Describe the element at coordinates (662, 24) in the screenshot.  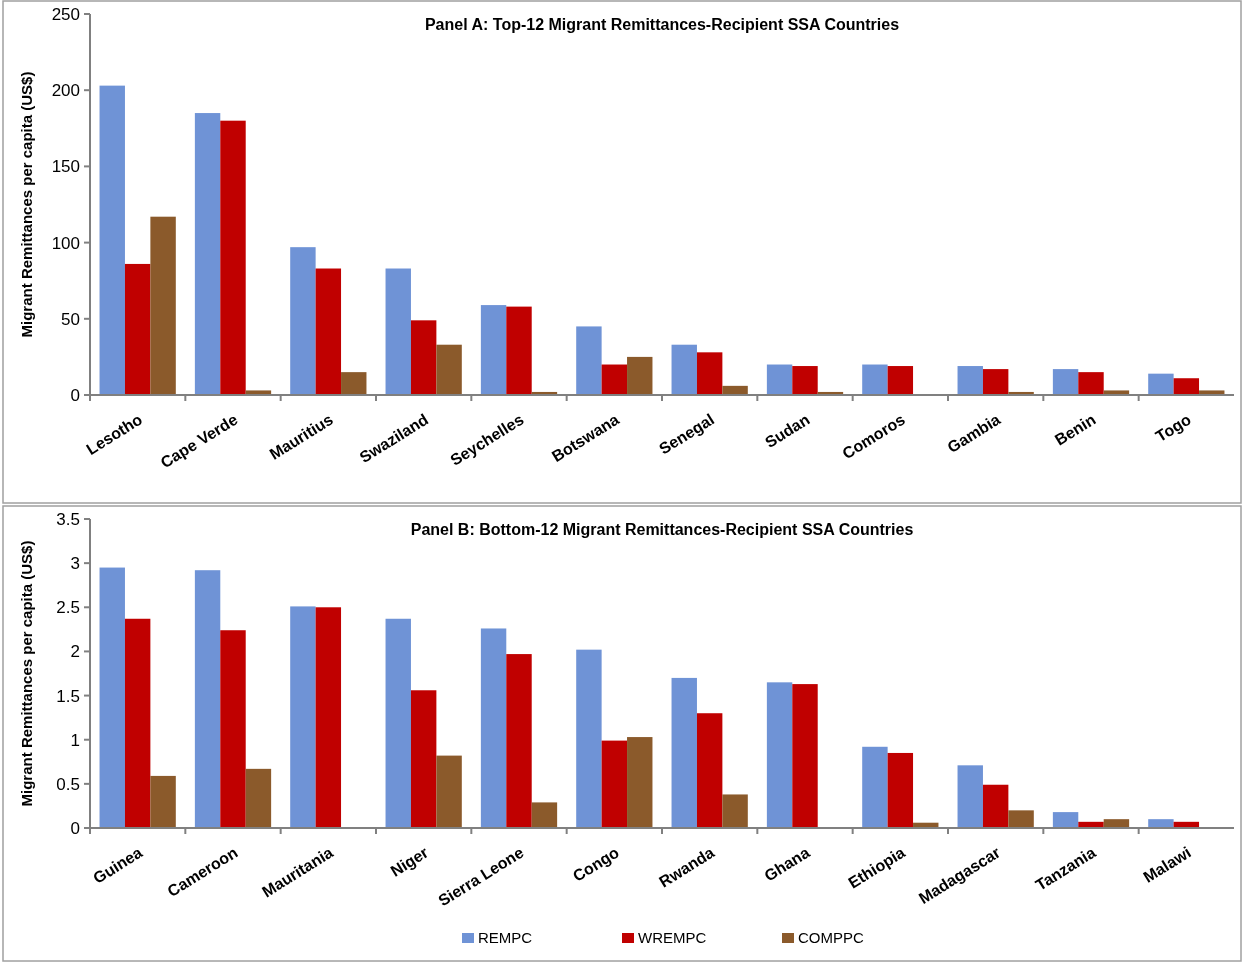
I see `chart-title: Panel A: Top-12 Migrant Remittances-Recipient SSA Countries` at that location.